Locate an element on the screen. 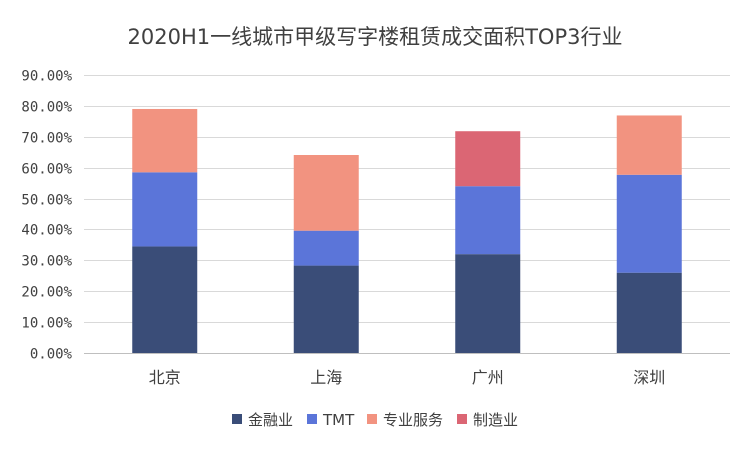 The height and width of the screenshot is (451, 751). y-tick-label: 90.00% is located at coordinates (46, 77).